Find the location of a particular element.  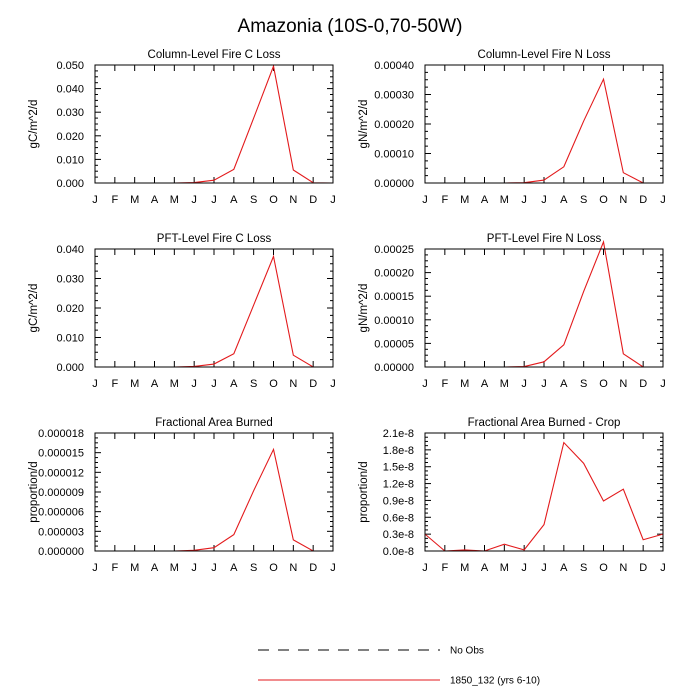

legend-model-label: 1850_132 (yrs 6-10) is located at coordinates (495, 681).